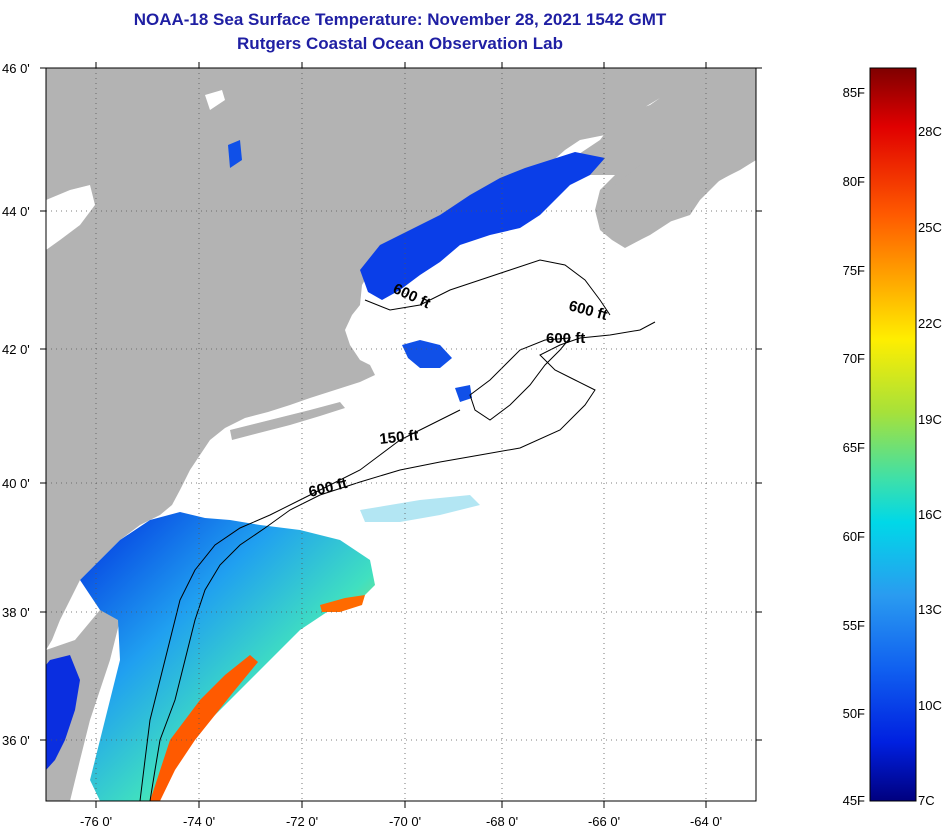 Image resolution: width=944 pixels, height=832 pixels. Describe the element at coordinates (420, 508) in the screenshot. I see `sst-cool-filaments` at that location.